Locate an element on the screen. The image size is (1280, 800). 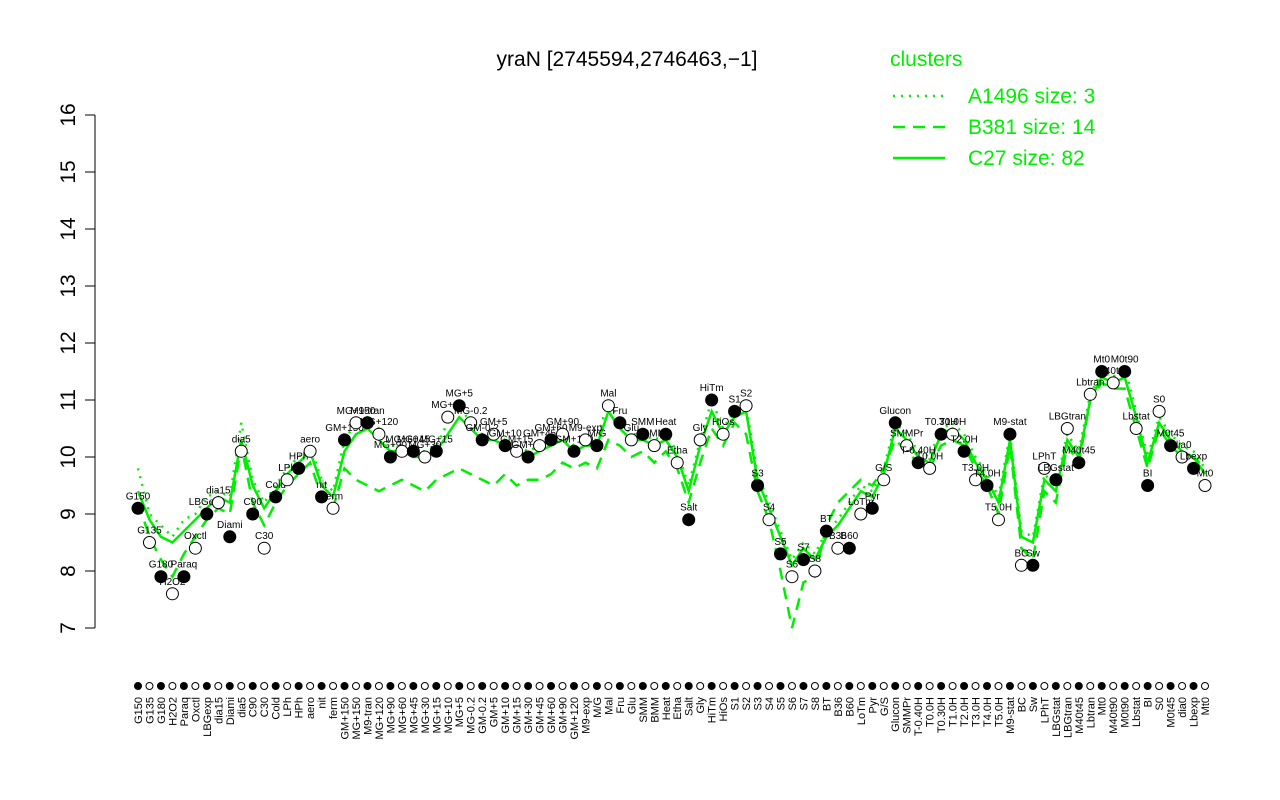
x-tick-label: Oxctl is located at coordinates (196, 709).